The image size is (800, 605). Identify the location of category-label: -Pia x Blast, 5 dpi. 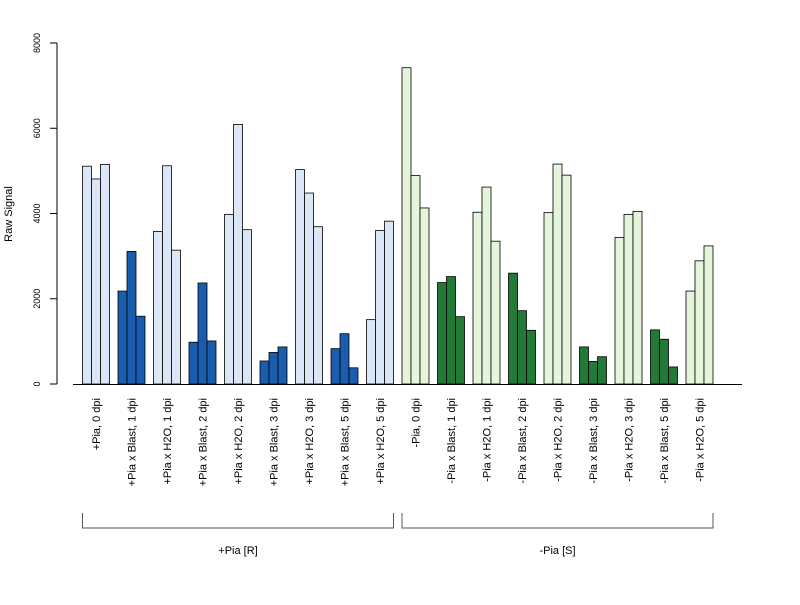
(665, 441).